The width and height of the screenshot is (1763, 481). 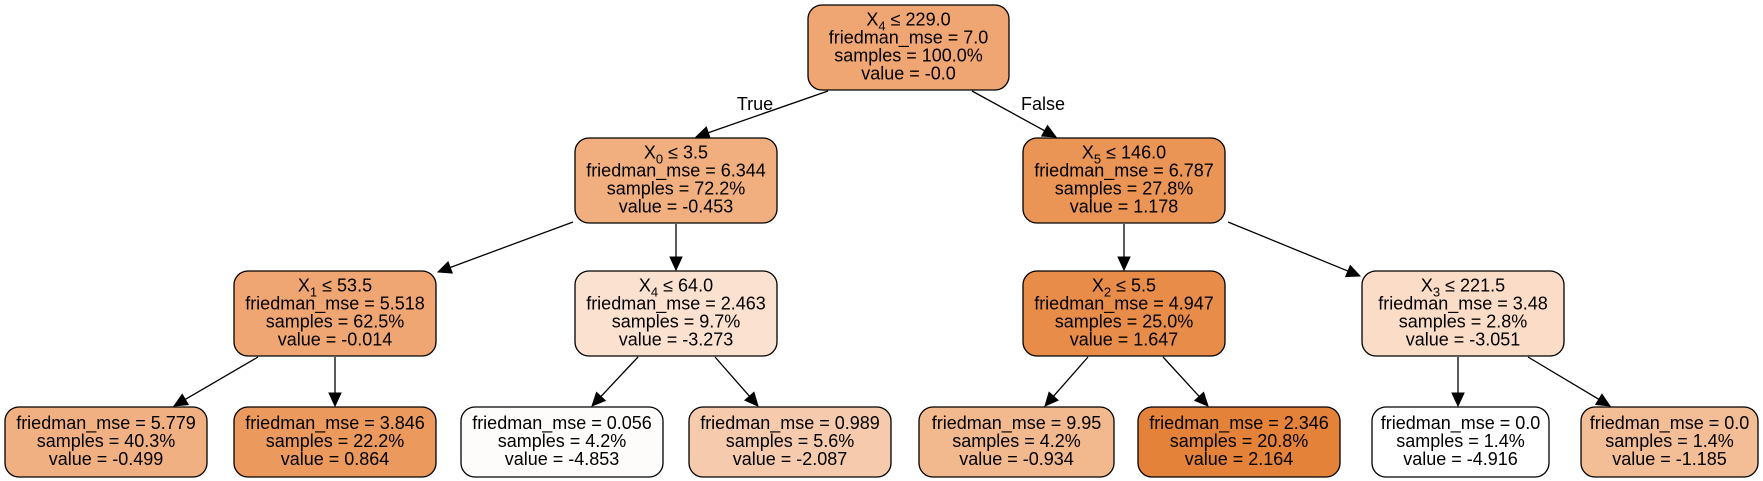 What do you see at coordinates (1569, 381) in the screenshot?
I see `edge-n12-n14` at bounding box center [1569, 381].